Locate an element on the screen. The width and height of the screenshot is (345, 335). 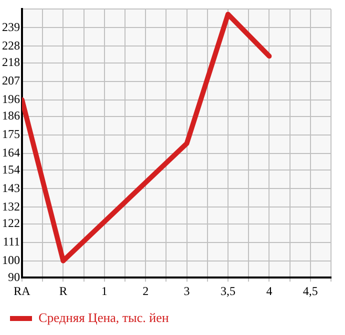
x-tick-label: 4 is located at coordinates (269, 291).